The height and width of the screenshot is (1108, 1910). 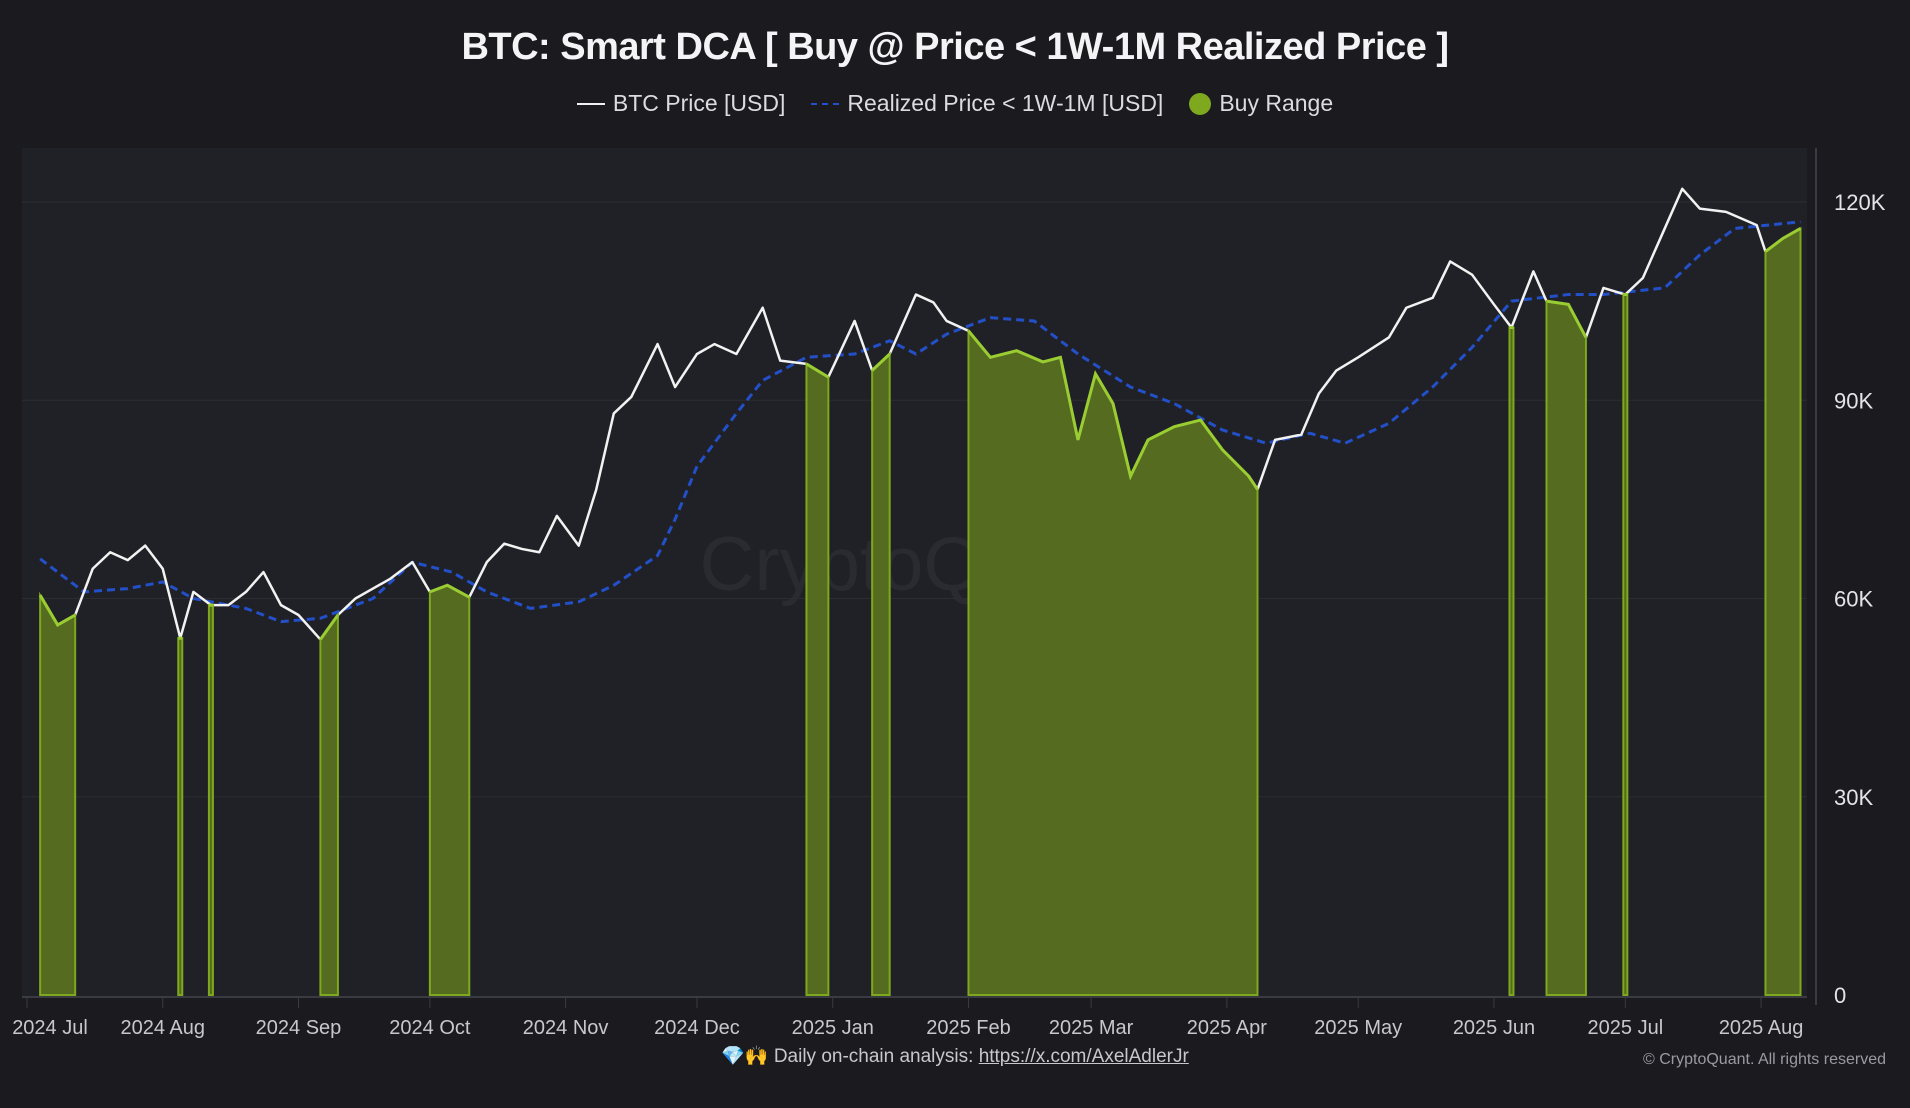 I want to click on x-tick-label: 2025 Jul, so click(x=1626, y=1028).